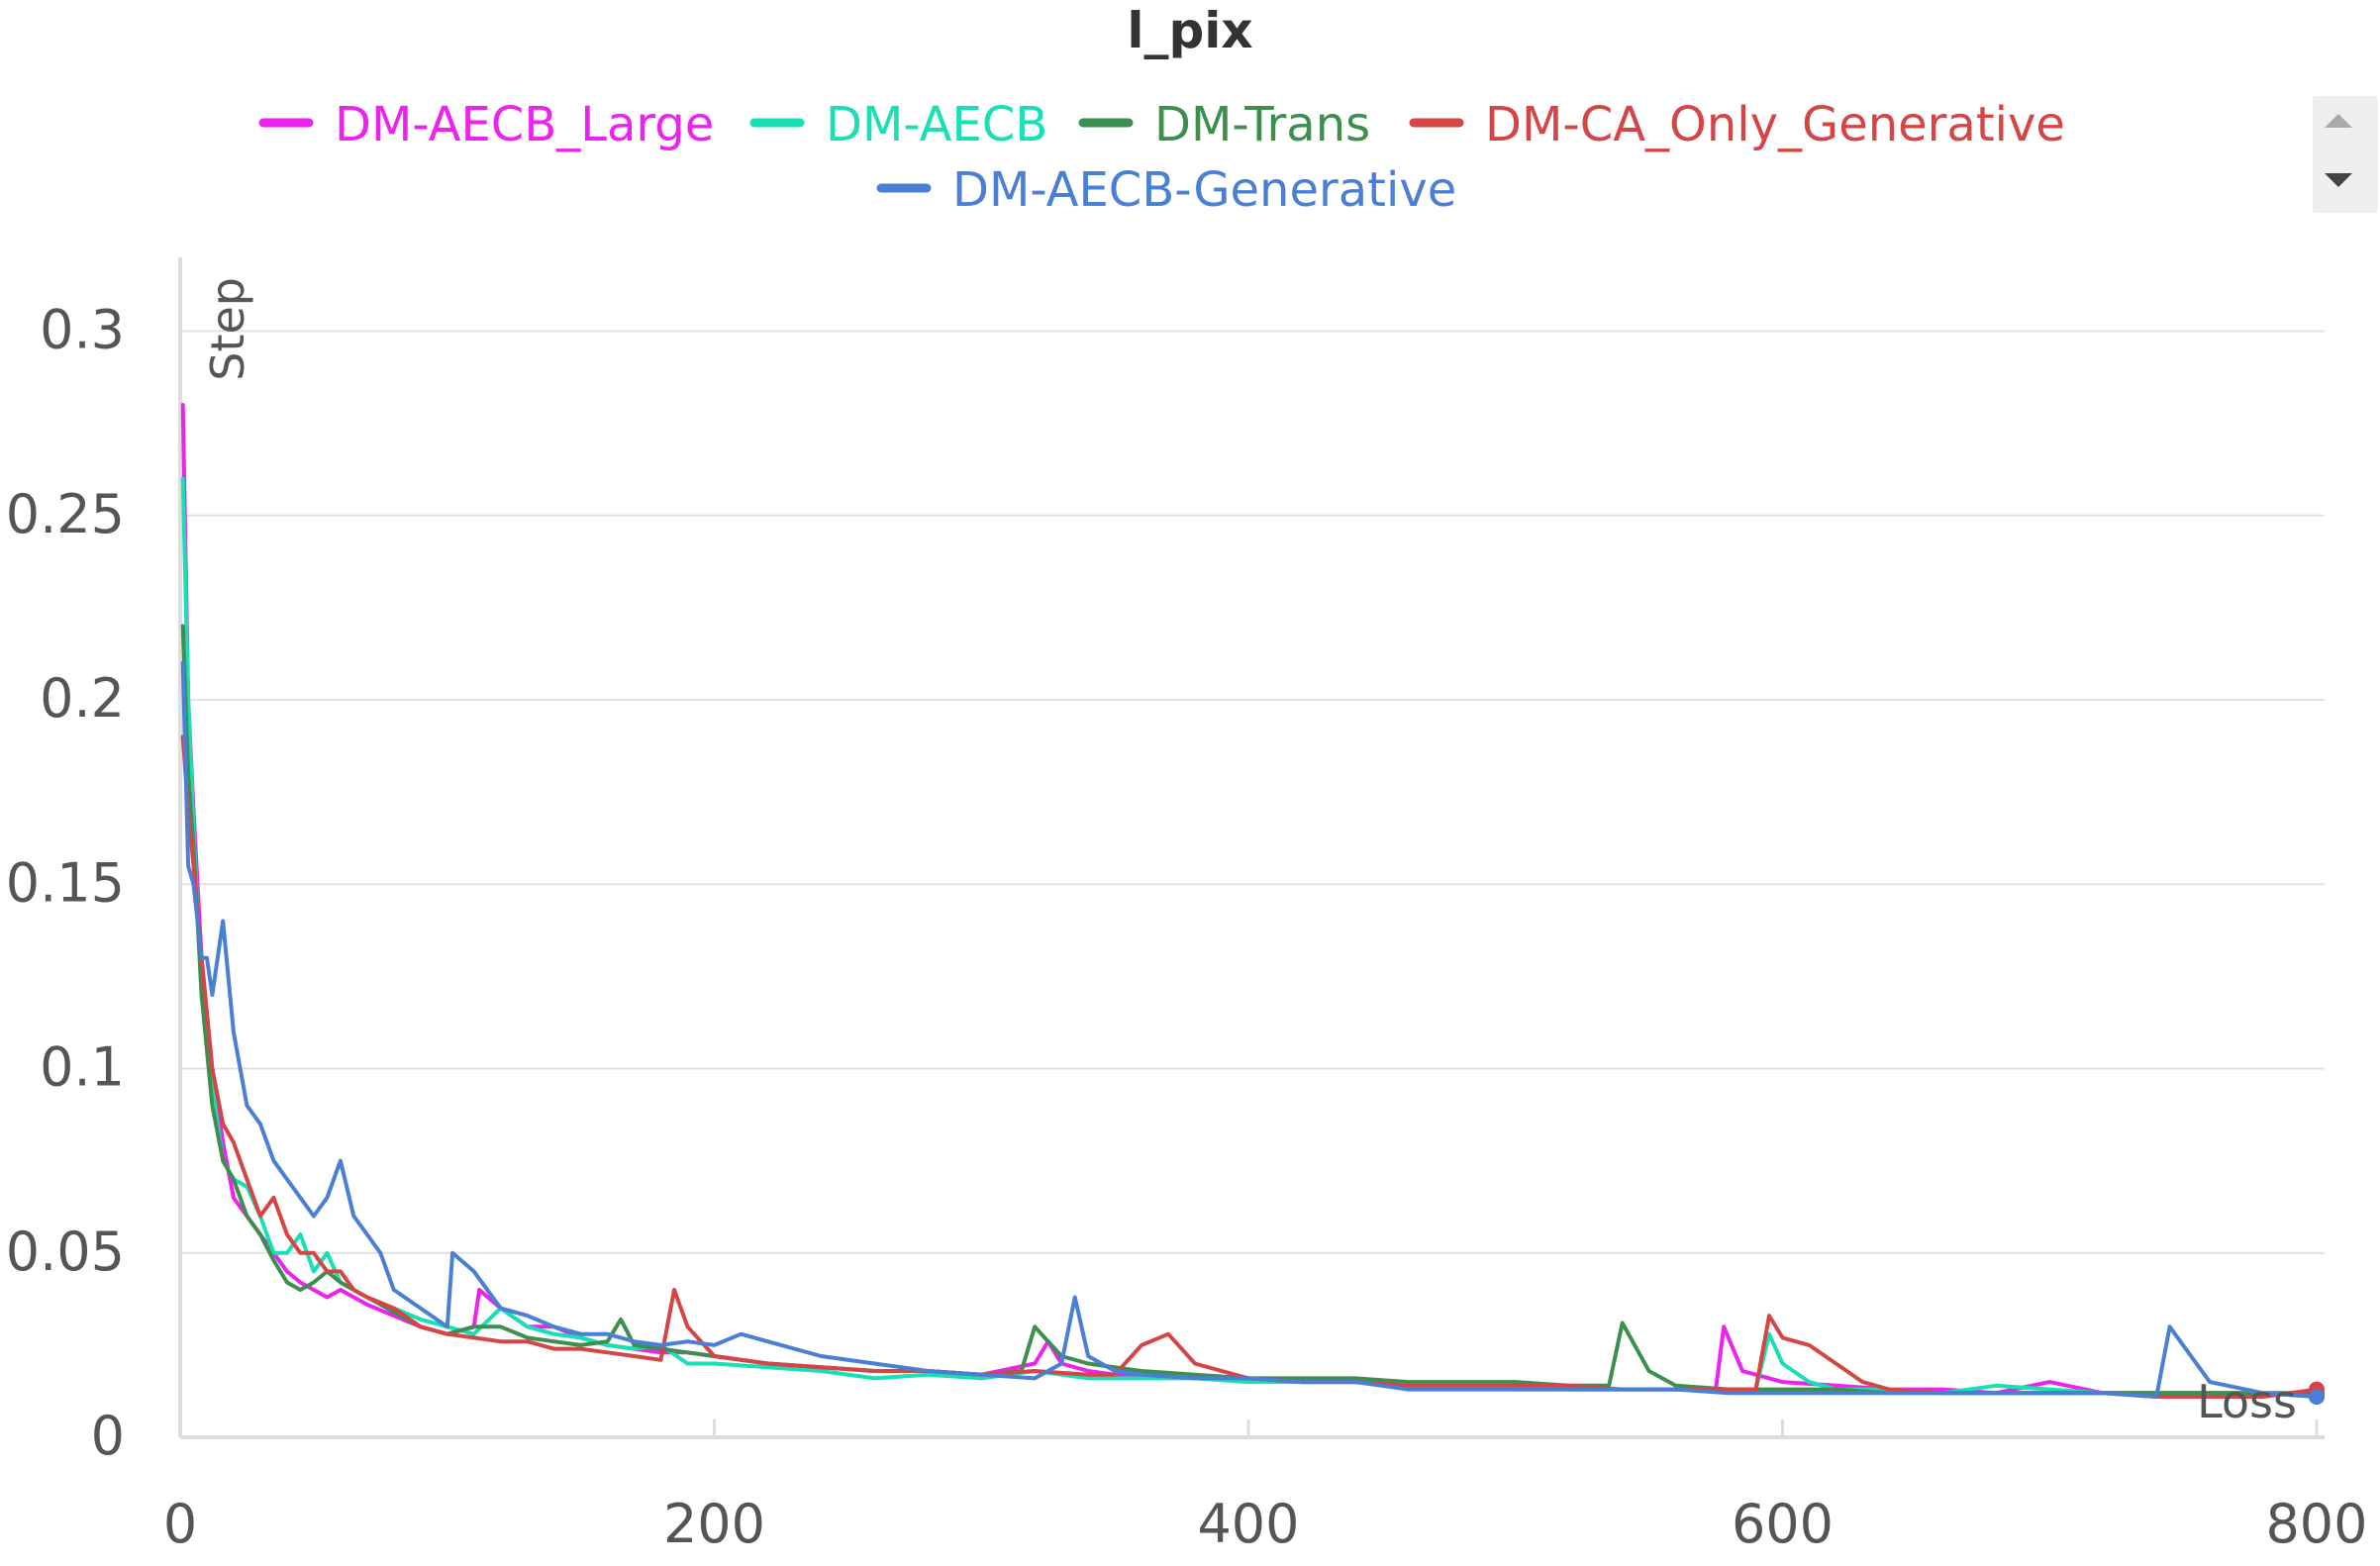 This screenshot has width=2380, height=1566. What do you see at coordinates (108, 1436) in the screenshot?
I see `y-tick-label: 0` at bounding box center [108, 1436].